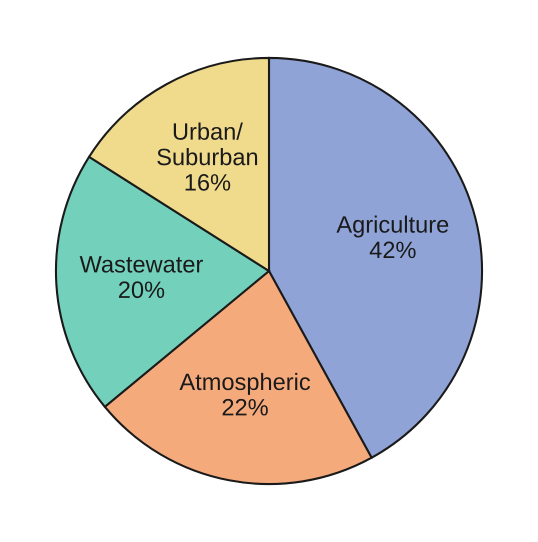  I want to click on data-label: 16%, so click(208, 182).